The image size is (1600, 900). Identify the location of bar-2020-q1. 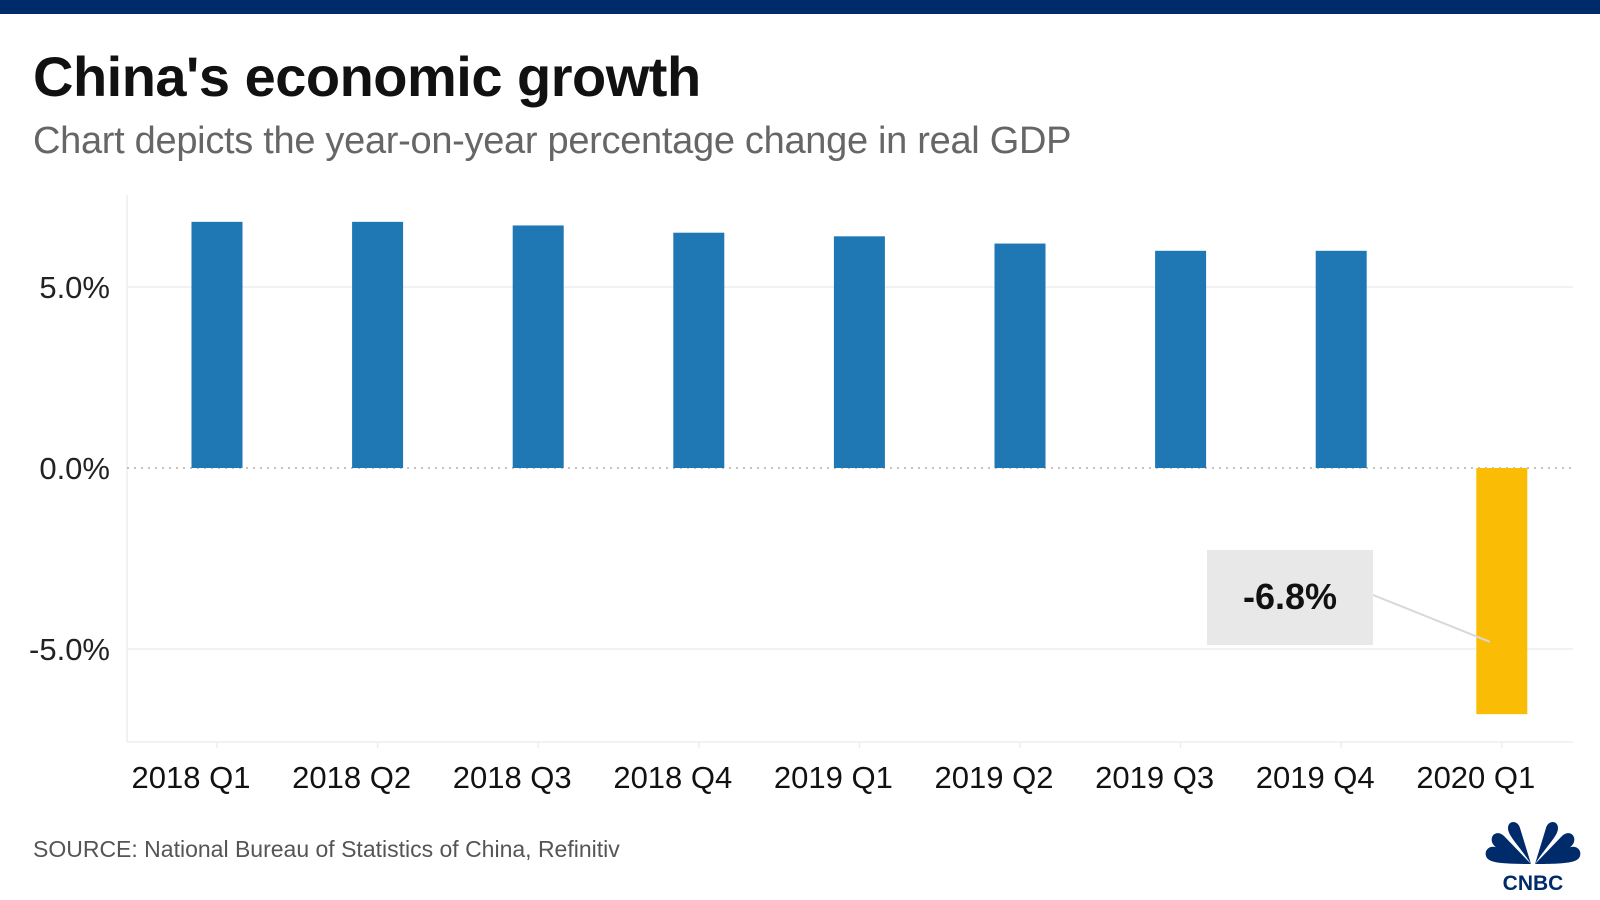
(1502, 591).